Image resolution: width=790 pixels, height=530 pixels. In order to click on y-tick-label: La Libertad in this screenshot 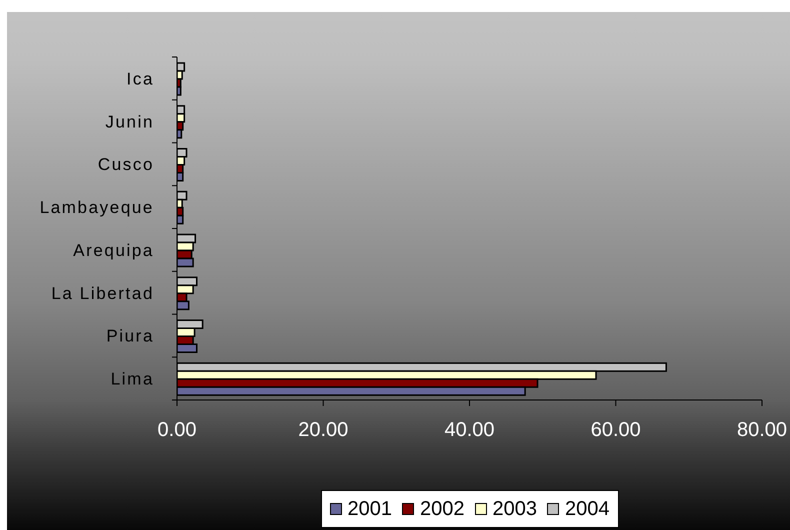, I will do `click(102, 293)`.